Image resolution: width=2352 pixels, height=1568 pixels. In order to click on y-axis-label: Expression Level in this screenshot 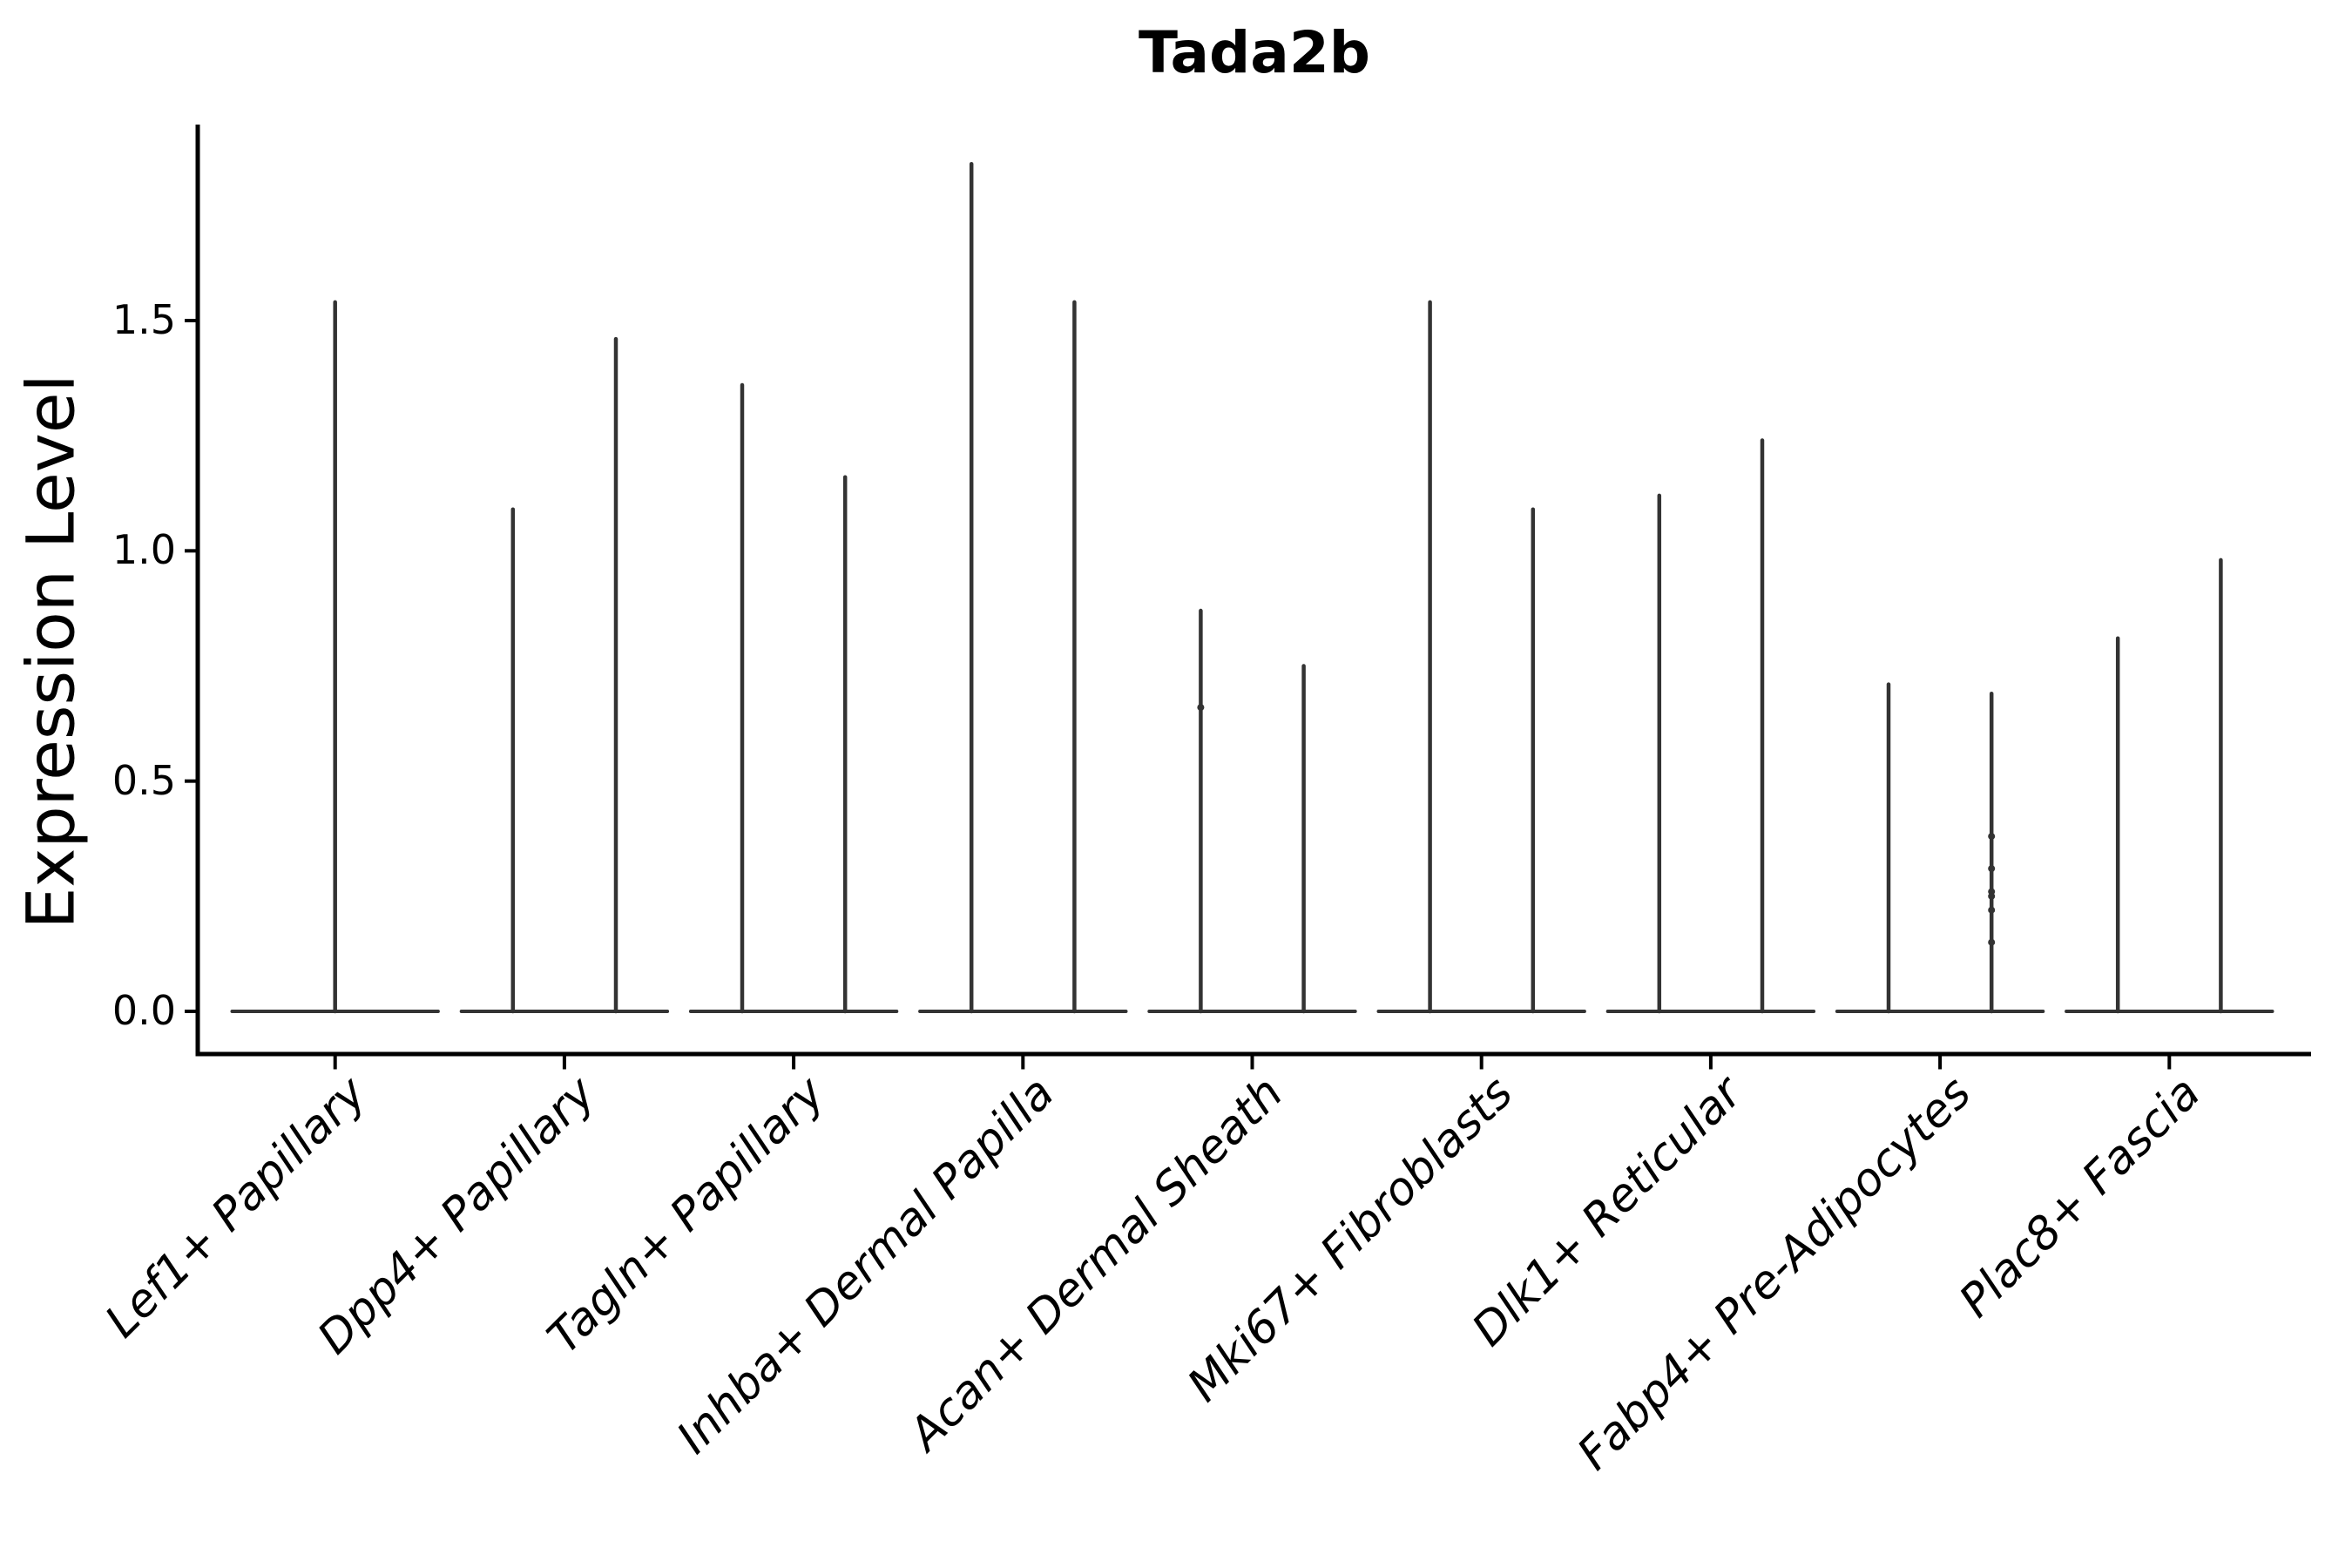, I will do `click(50, 651)`.